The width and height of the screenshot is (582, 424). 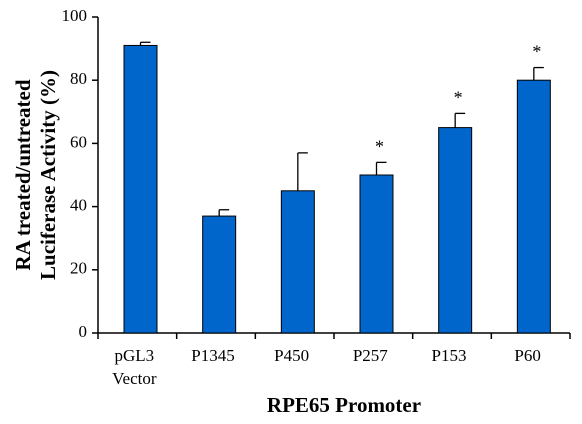 I want to click on bar-group: * P60, so click(x=532, y=203).